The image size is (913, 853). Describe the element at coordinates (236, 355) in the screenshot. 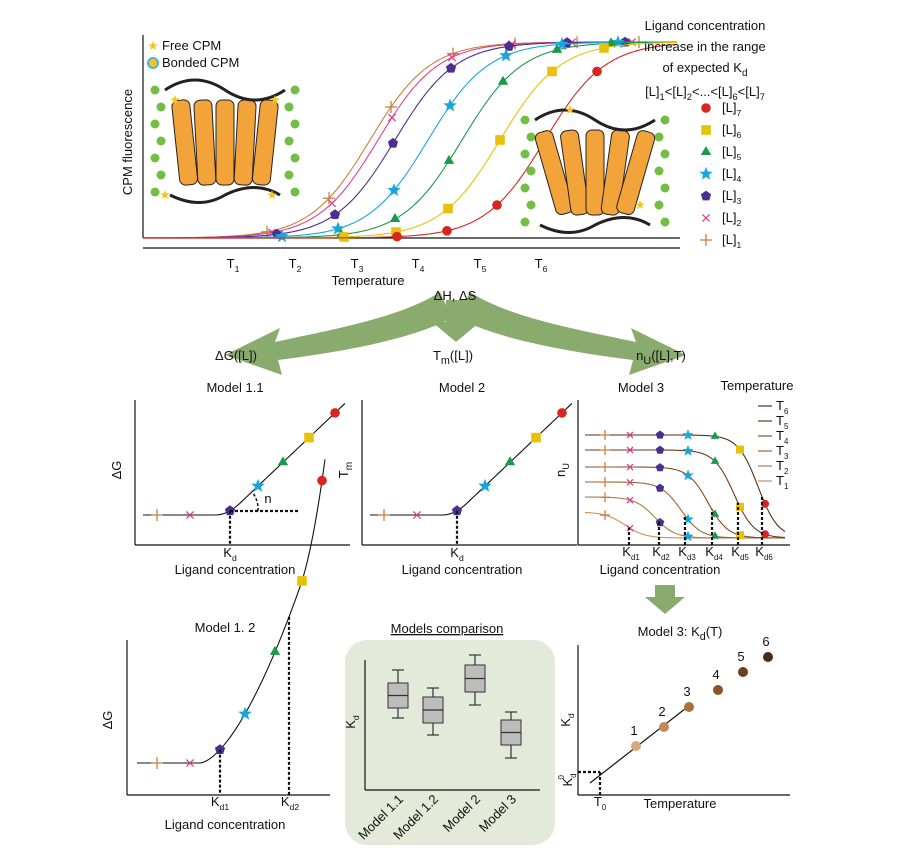

I see `text-part: ΔG([L])` at that location.